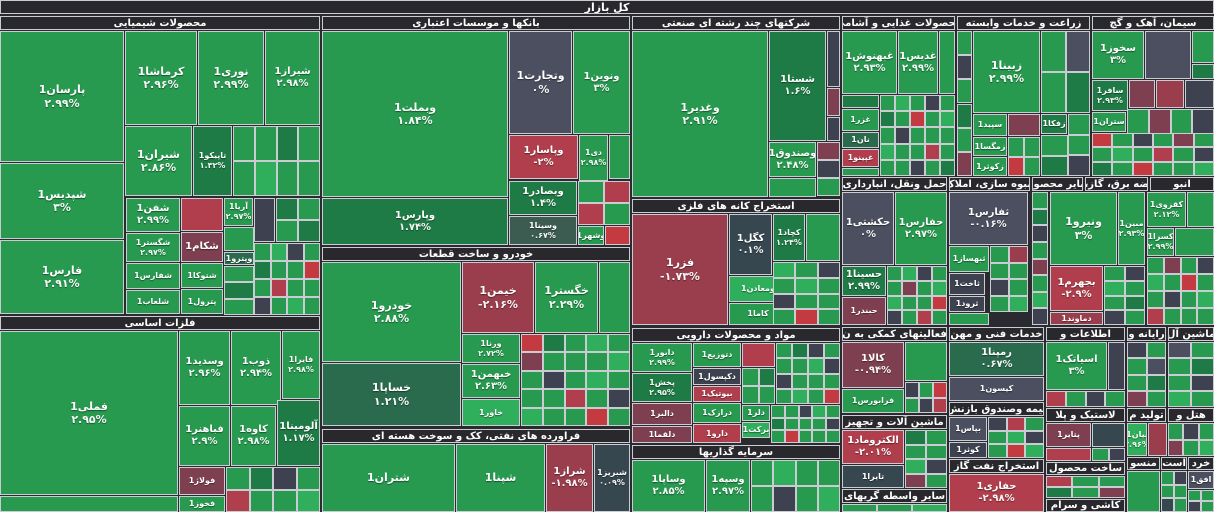 This screenshot has width=1214, height=512. I want to click on tile-حفارس1: حفارس1 ۲.۹۷%, so click(921, 228).